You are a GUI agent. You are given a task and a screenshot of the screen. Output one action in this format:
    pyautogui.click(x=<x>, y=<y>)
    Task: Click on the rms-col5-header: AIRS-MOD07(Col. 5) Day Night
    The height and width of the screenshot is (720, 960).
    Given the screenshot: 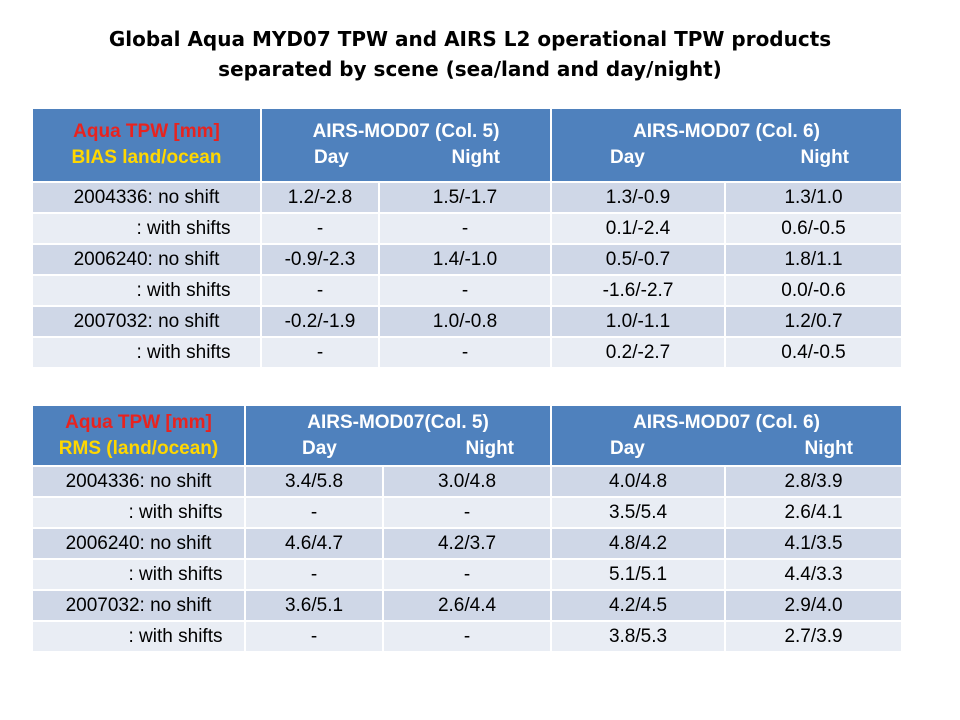 What is the action you would take?
    pyautogui.click(x=399, y=436)
    